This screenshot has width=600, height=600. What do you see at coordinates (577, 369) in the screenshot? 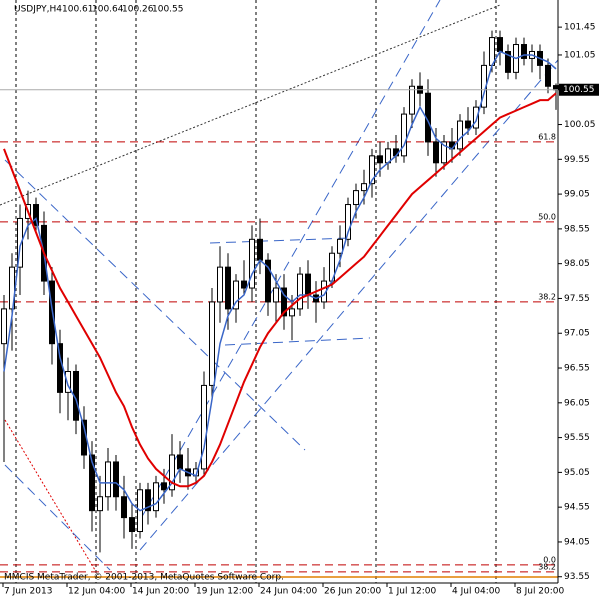
I see `y-tick-label: 96.55` at bounding box center [577, 369].